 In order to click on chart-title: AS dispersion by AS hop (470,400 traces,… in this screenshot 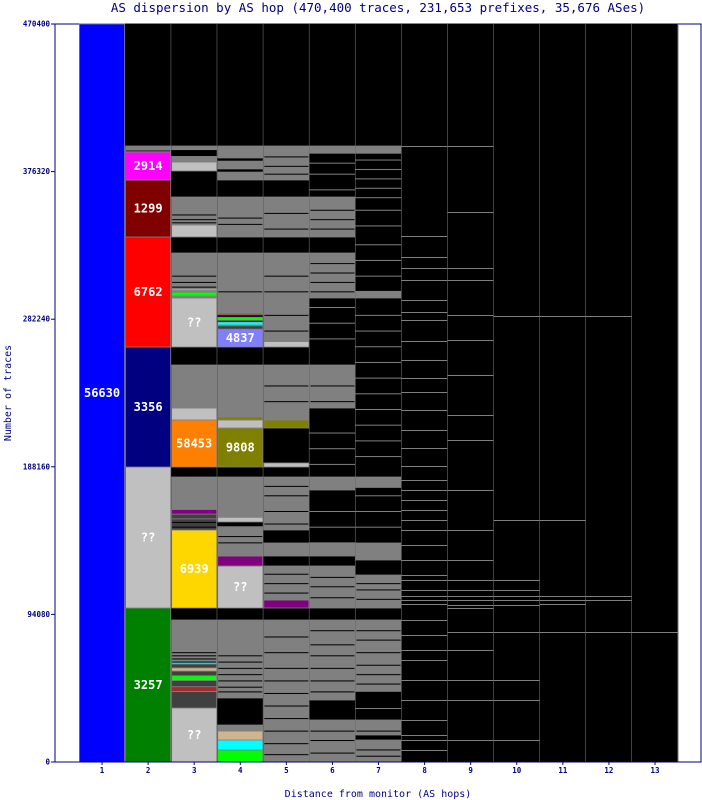, I will do `click(378, 7)`.